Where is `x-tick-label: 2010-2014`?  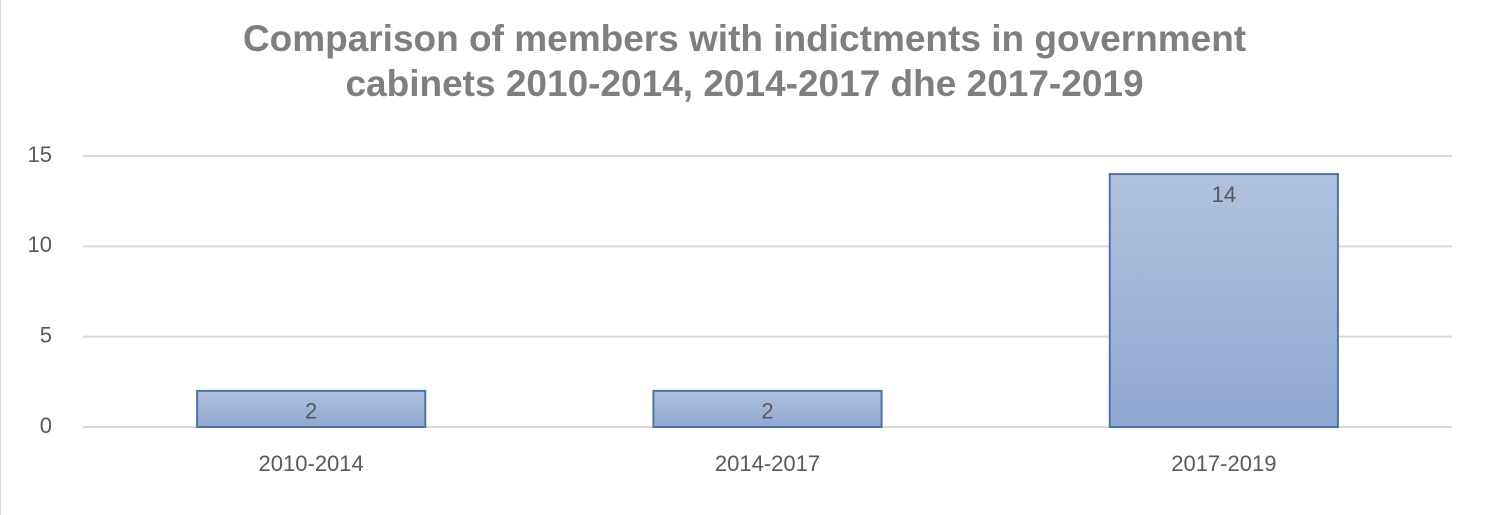 x-tick-label: 2010-2014 is located at coordinates (311, 463).